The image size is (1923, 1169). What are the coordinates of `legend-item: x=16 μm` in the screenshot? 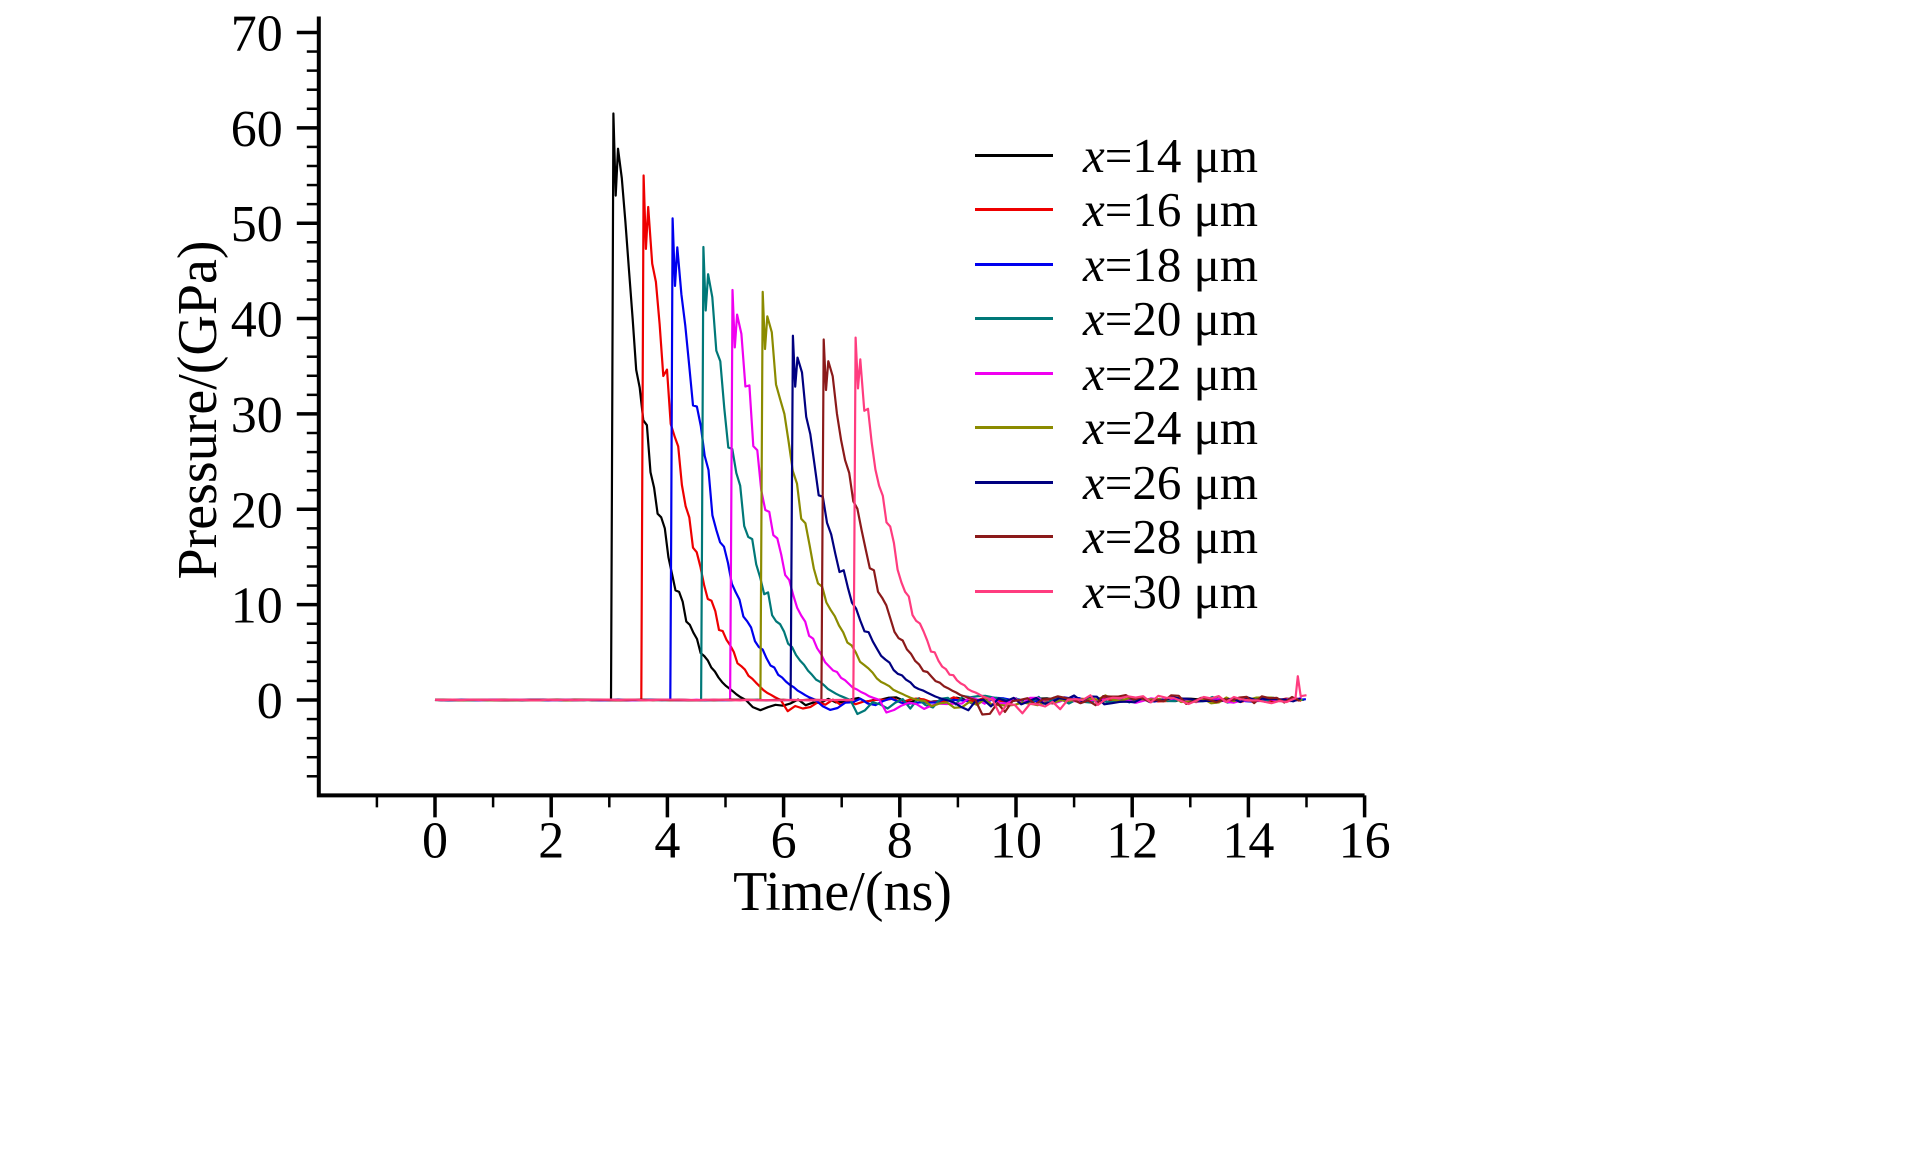 It's located at (1116, 210).